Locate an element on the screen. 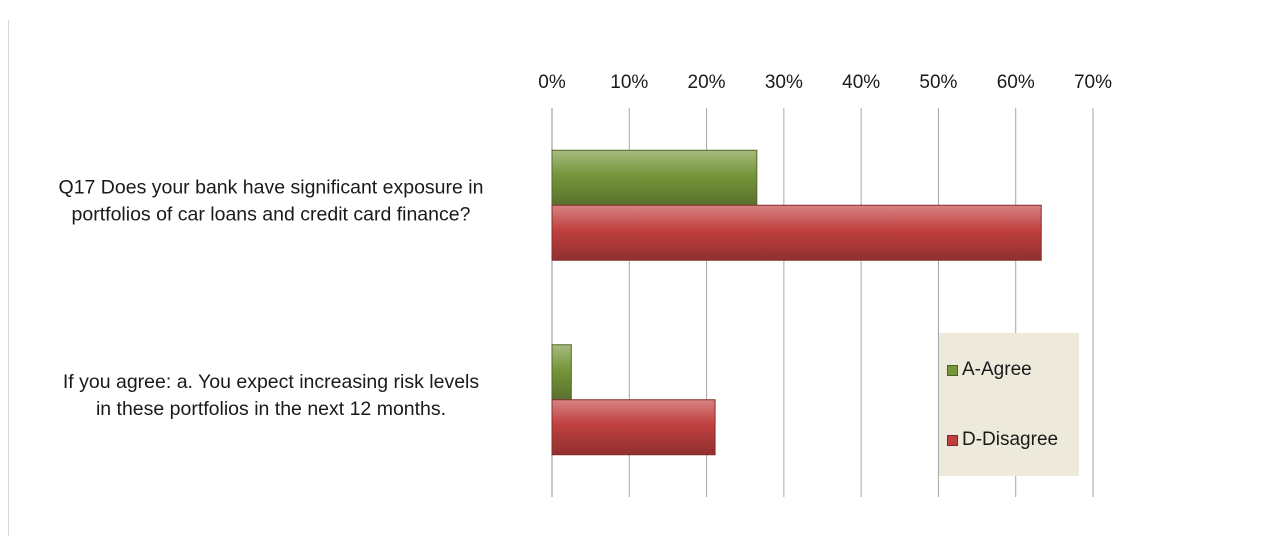  x-tick-label: 60% is located at coordinates (1016, 82).